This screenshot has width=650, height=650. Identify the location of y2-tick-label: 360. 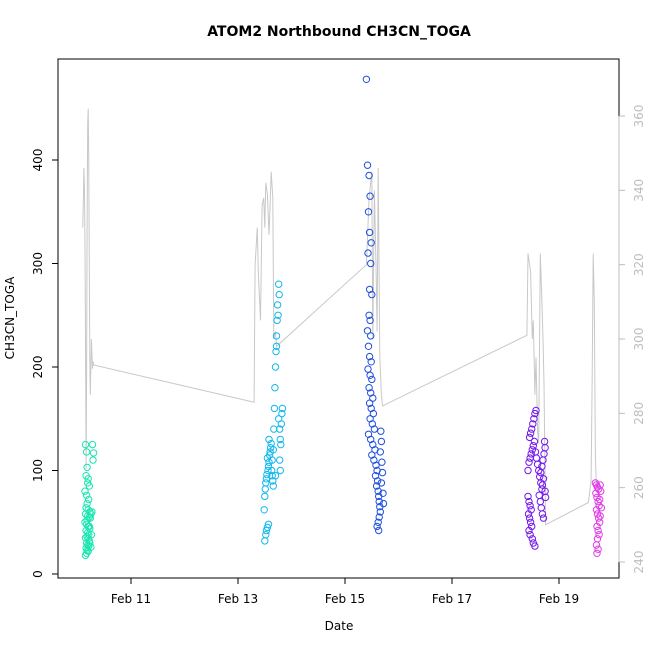
(639, 116).